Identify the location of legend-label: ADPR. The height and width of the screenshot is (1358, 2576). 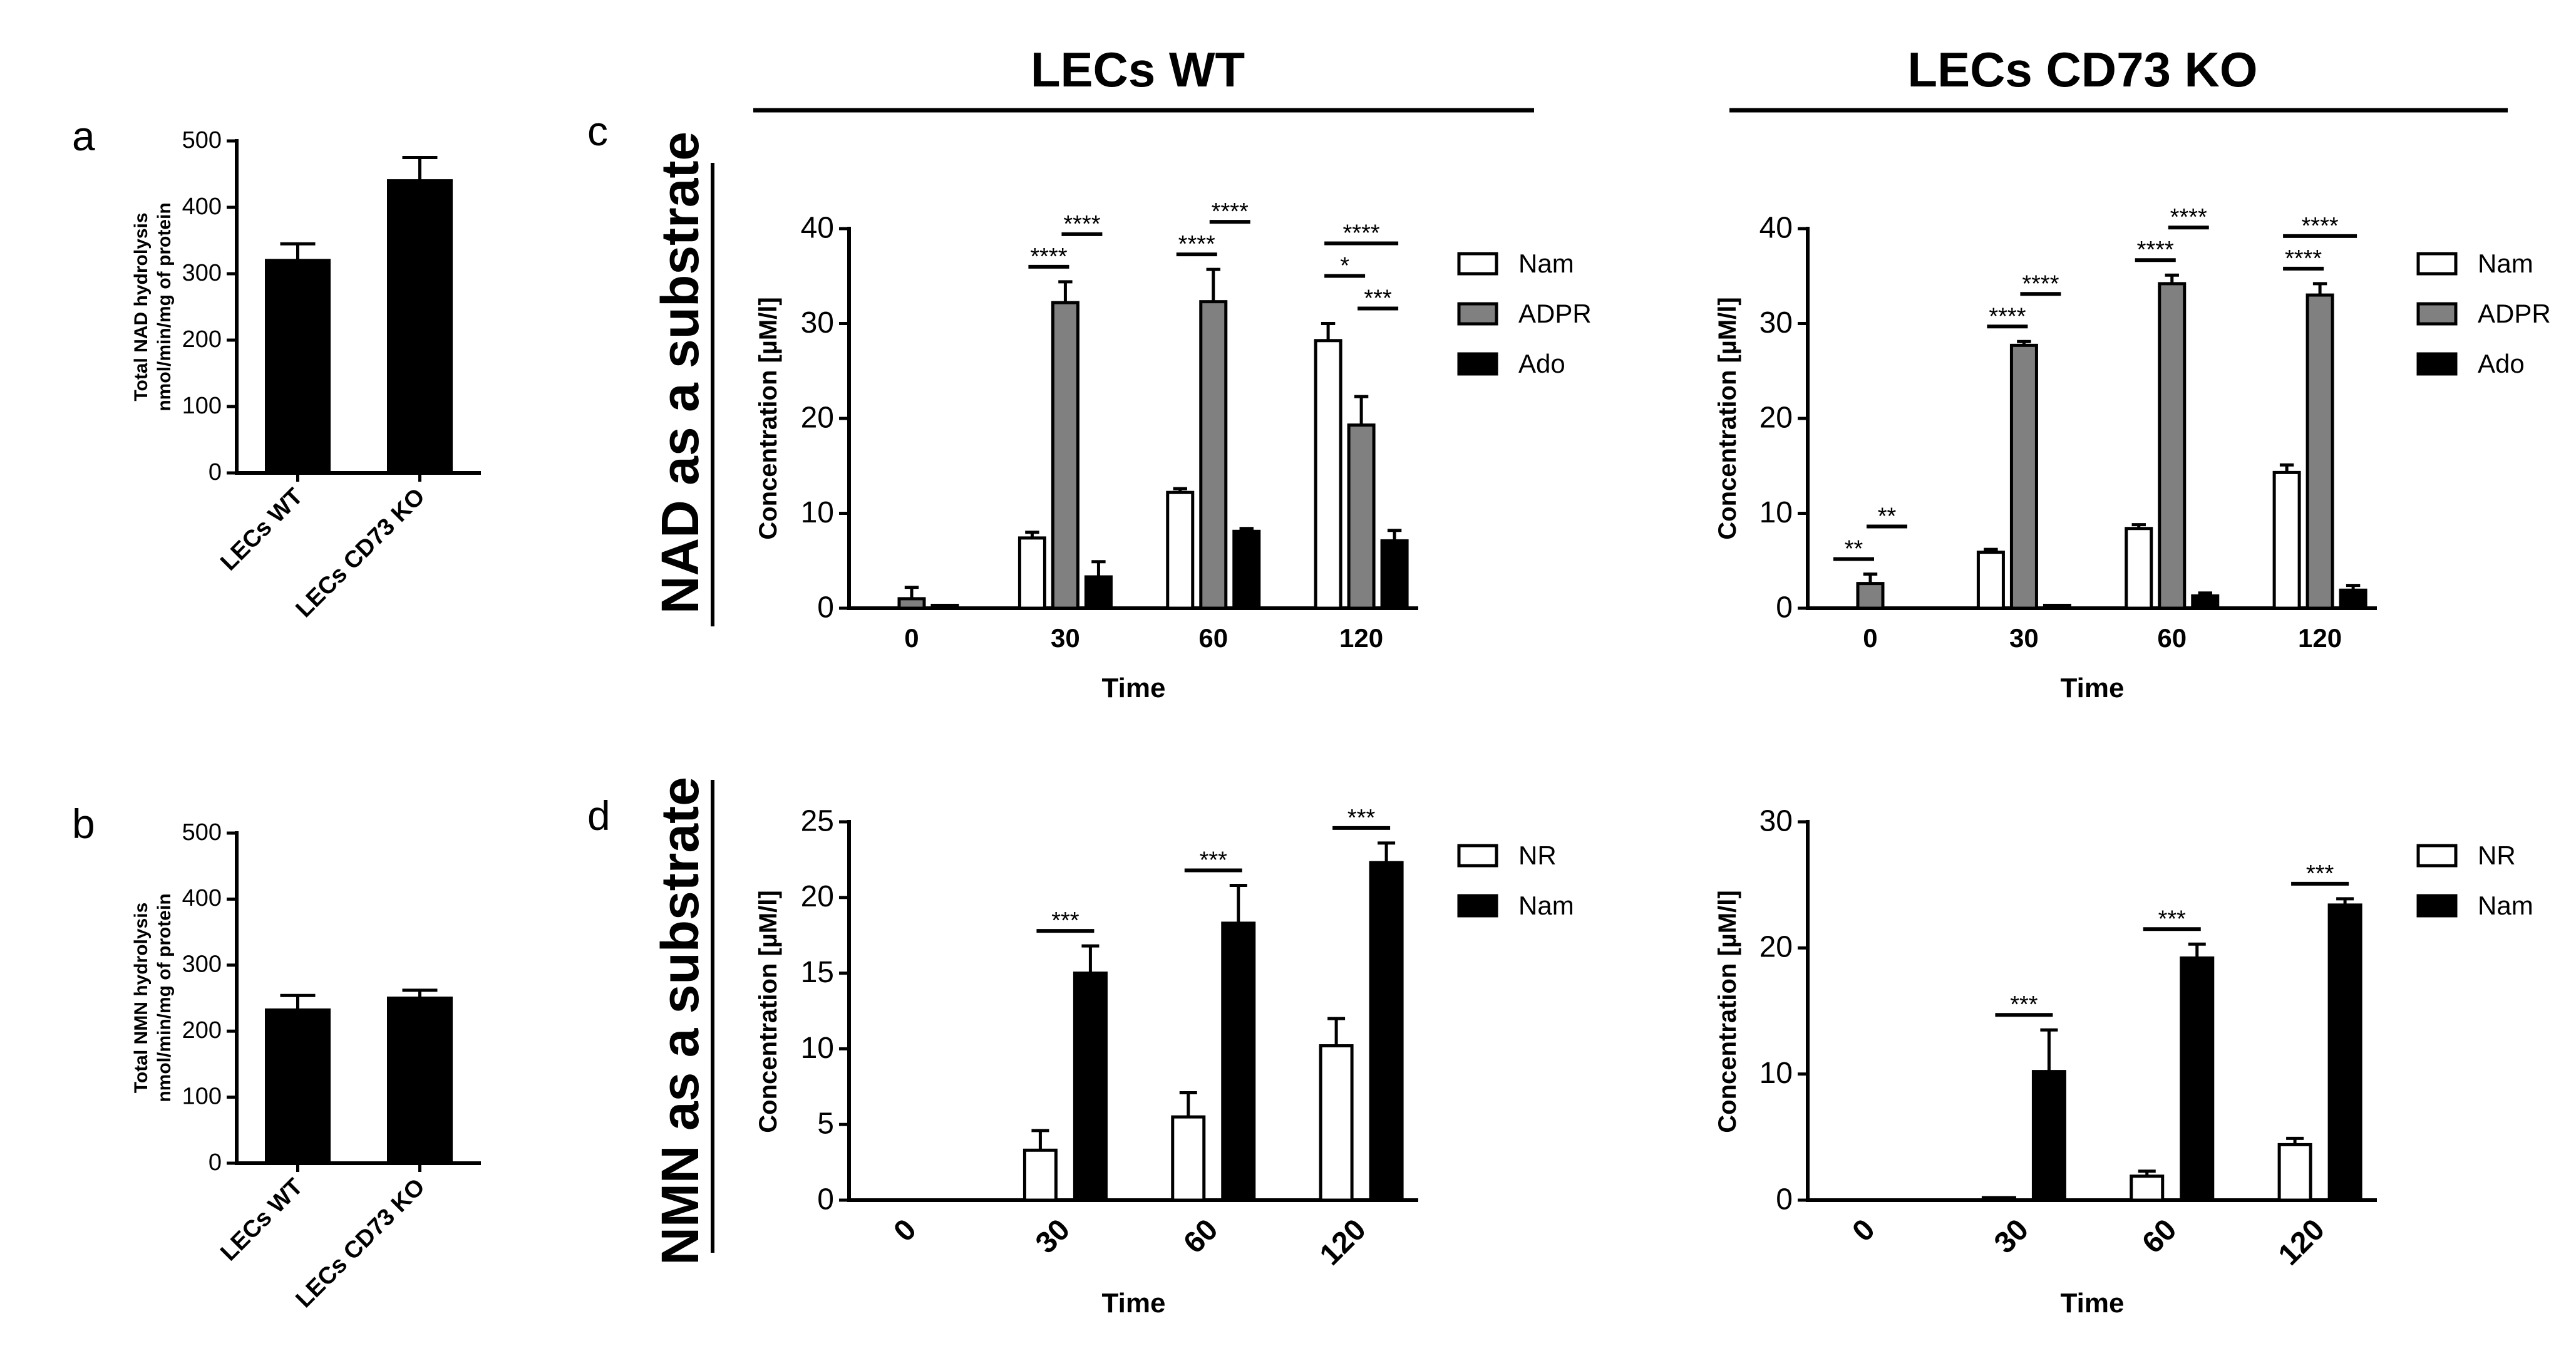
(2514, 313).